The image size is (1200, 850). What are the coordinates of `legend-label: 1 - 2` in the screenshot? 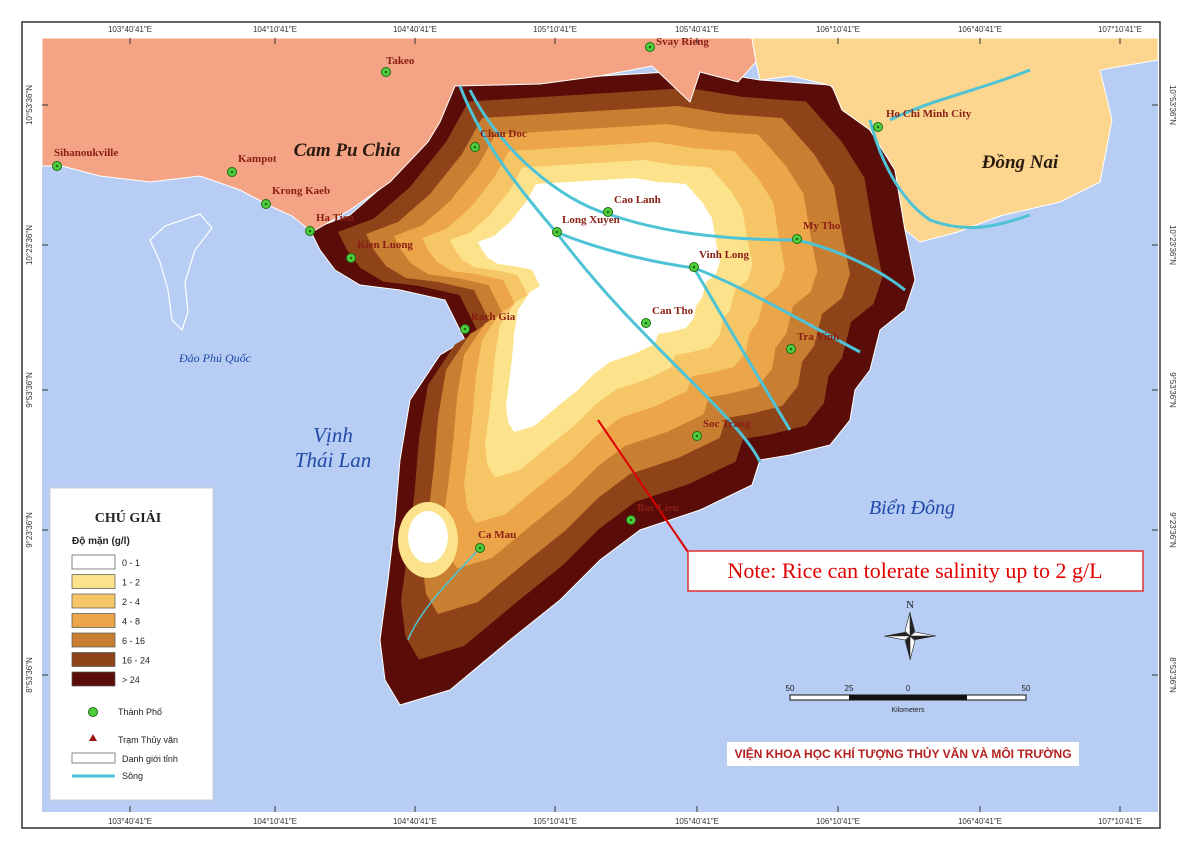 It's located at (131, 583).